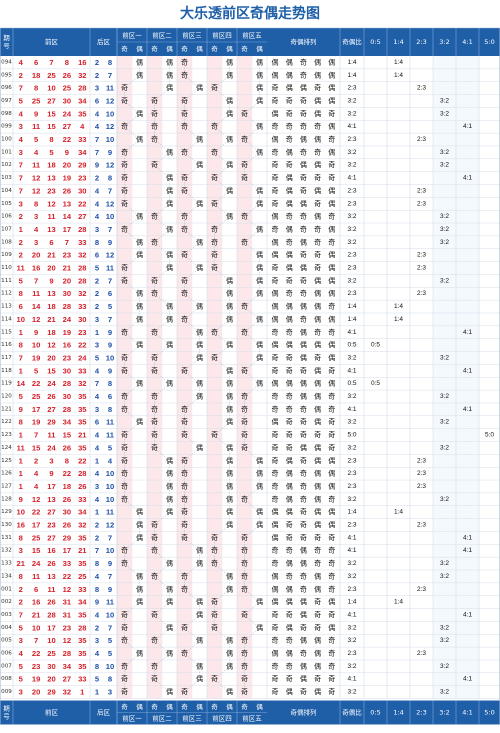 The image size is (500, 733). Describe the element at coordinates (51, 692) in the screenshot. I see `front-number: 29` at that location.